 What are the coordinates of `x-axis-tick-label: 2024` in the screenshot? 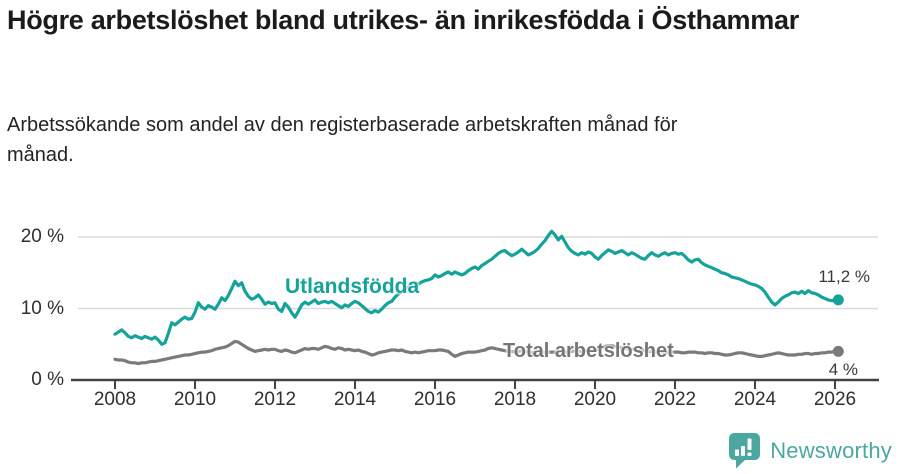 It's located at (755, 399).